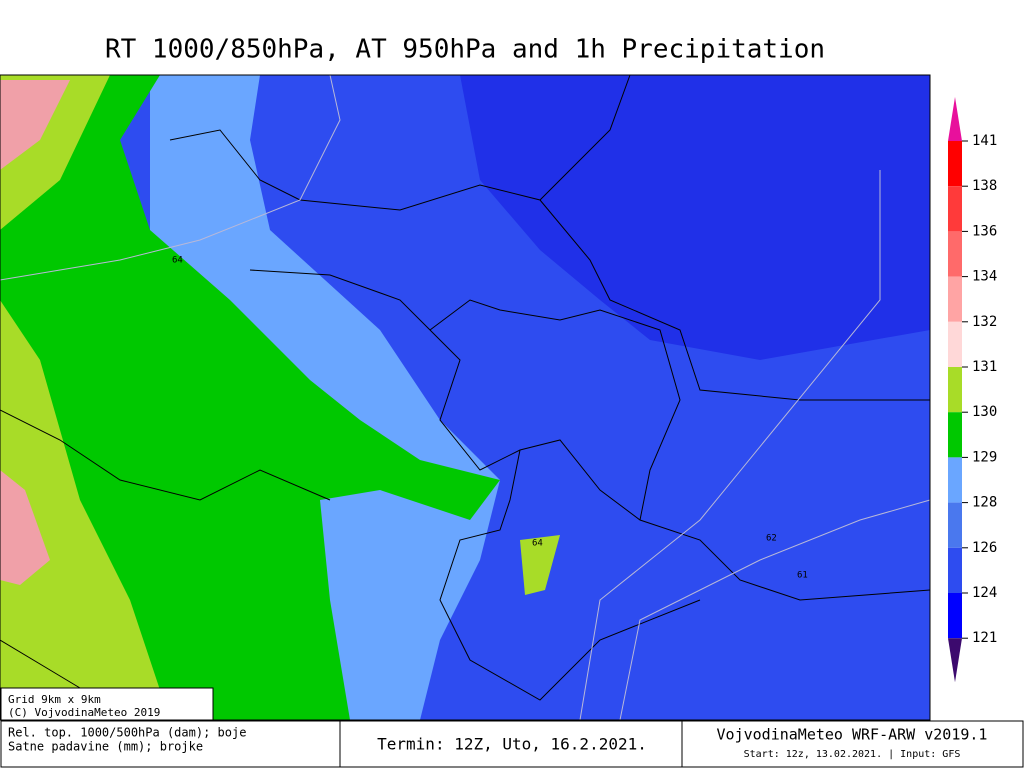  Describe the element at coordinates (105, 747) in the screenshot. I see `footer-line2: Satne padavine (mm); brojke` at that location.